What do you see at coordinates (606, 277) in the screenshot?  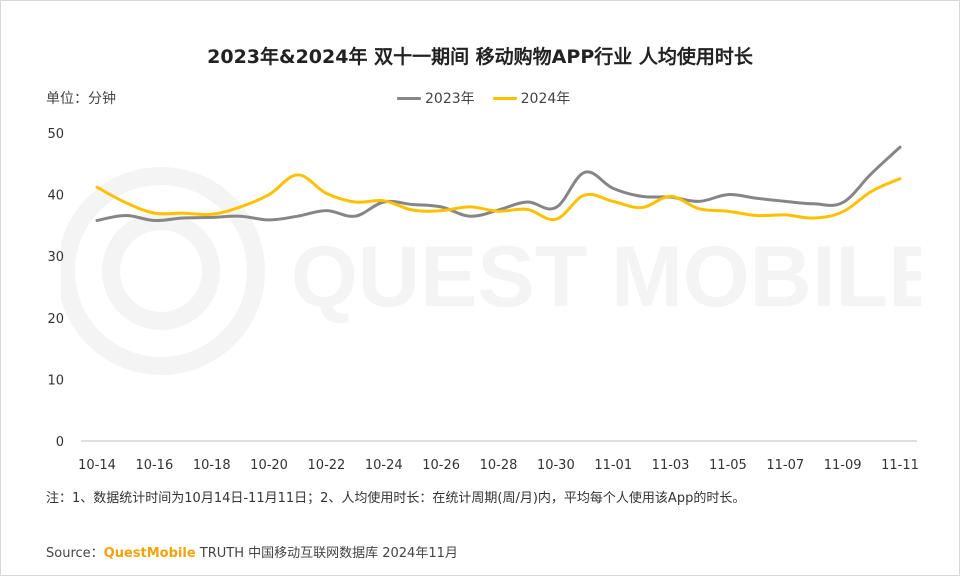 I see `watermark-text: QUEST MOBILE` at bounding box center [606, 277].